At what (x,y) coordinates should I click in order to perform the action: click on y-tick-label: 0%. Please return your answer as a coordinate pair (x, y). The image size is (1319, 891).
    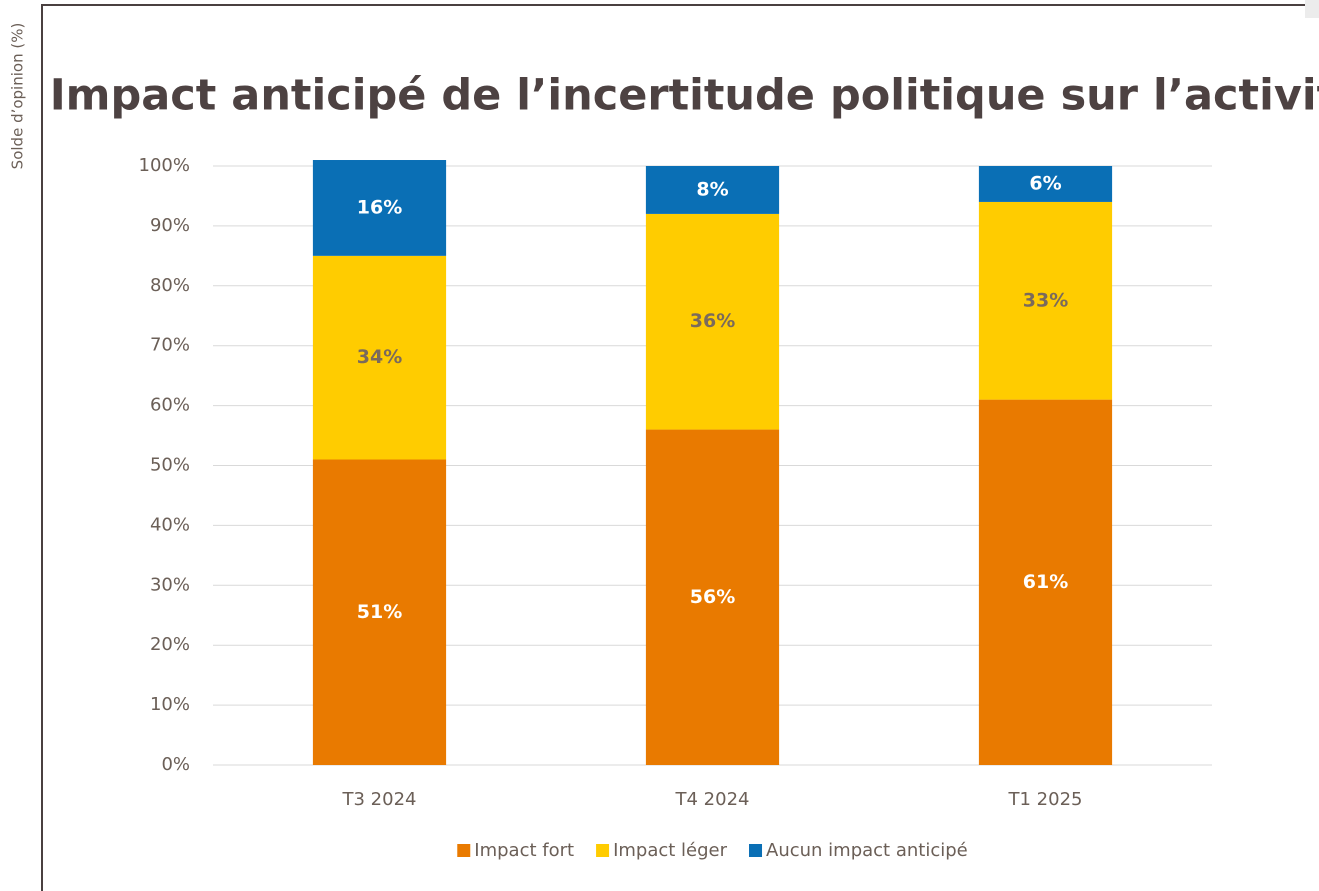
    Looking at the image, I should click on (175, 764).